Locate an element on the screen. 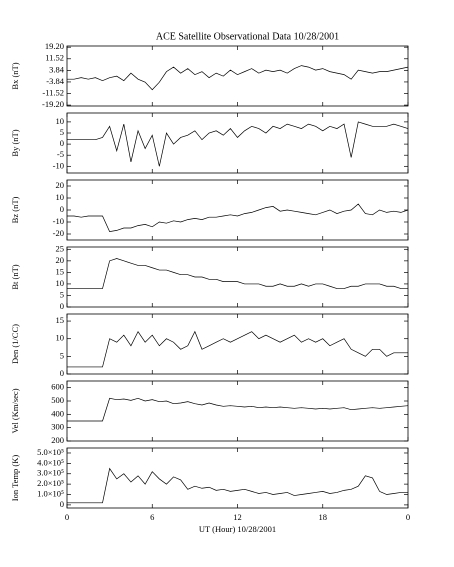 The image size is (454, 567). y-tick-label: 5.0×10⁵ is located at coordinates (50, 452).